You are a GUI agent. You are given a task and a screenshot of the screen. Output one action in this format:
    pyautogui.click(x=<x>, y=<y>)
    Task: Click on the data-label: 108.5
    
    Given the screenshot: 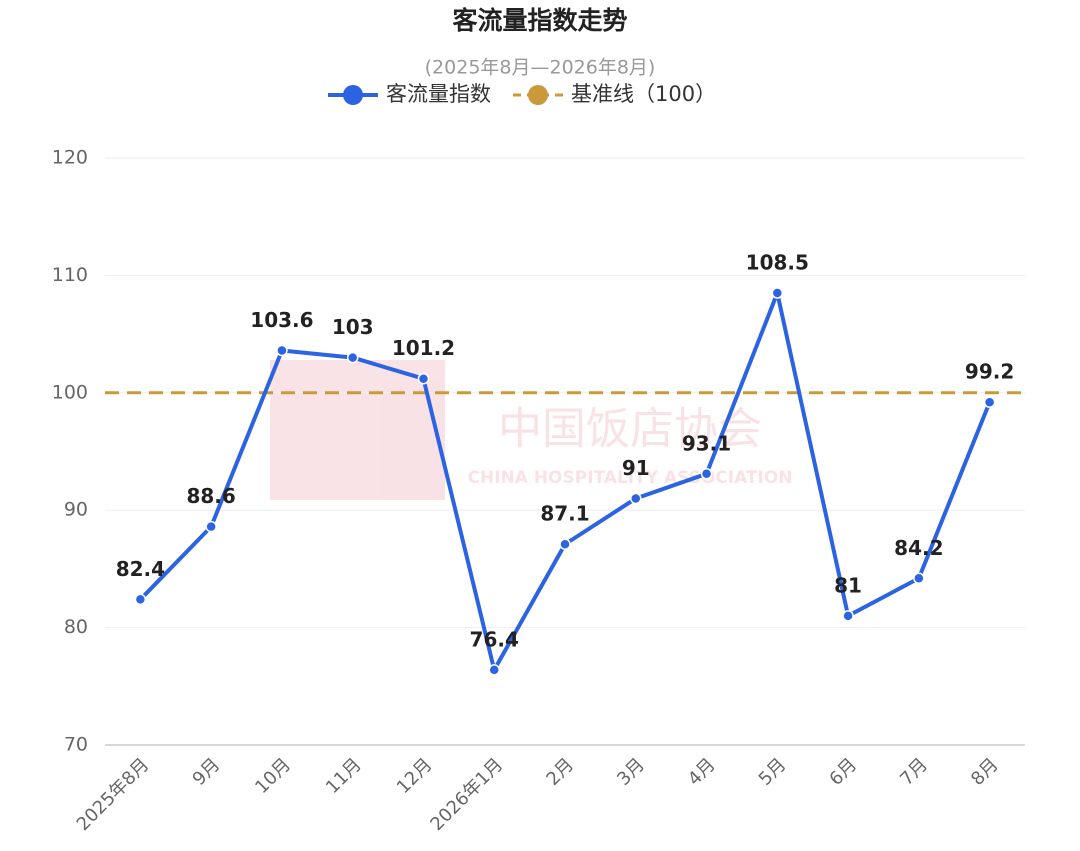 What is the action you would take?
    pyautogui.click(x=777, y=263)
    